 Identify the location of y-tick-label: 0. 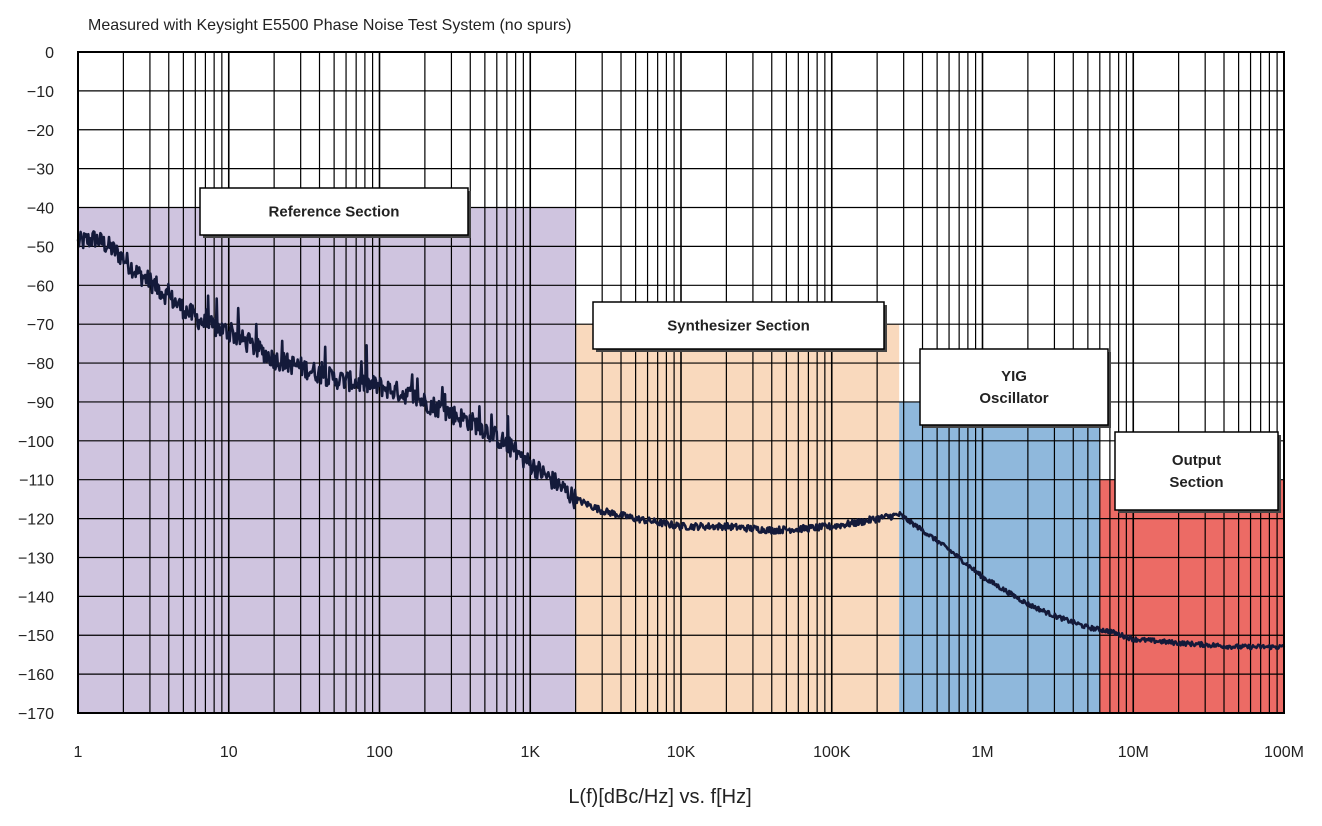
(49, 53).